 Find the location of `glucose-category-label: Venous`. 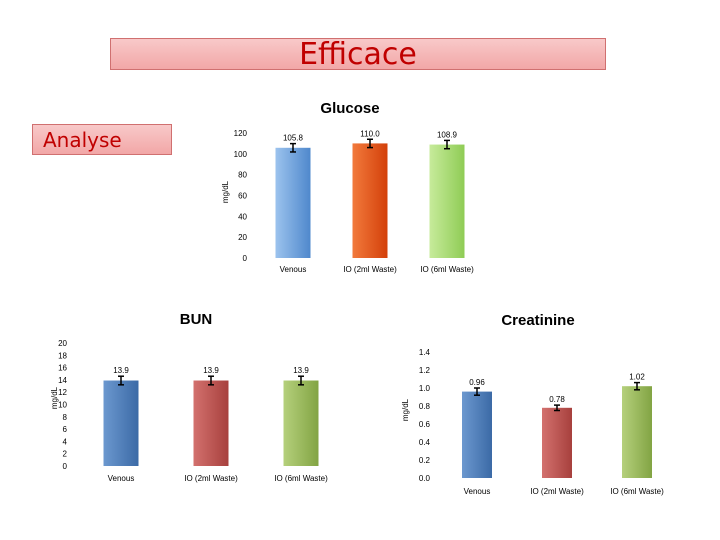

glucose-category-label: Venous is located at coordinates (293, 269).